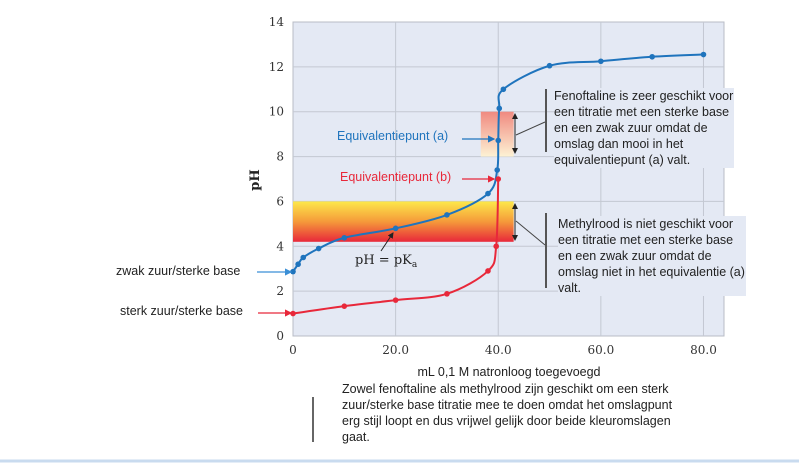 The image size is (799, 463). What do you see at coordinates (280, 291) in the screenshot?
I see `y-tick-label: 2` at bounding box center [280, 291].